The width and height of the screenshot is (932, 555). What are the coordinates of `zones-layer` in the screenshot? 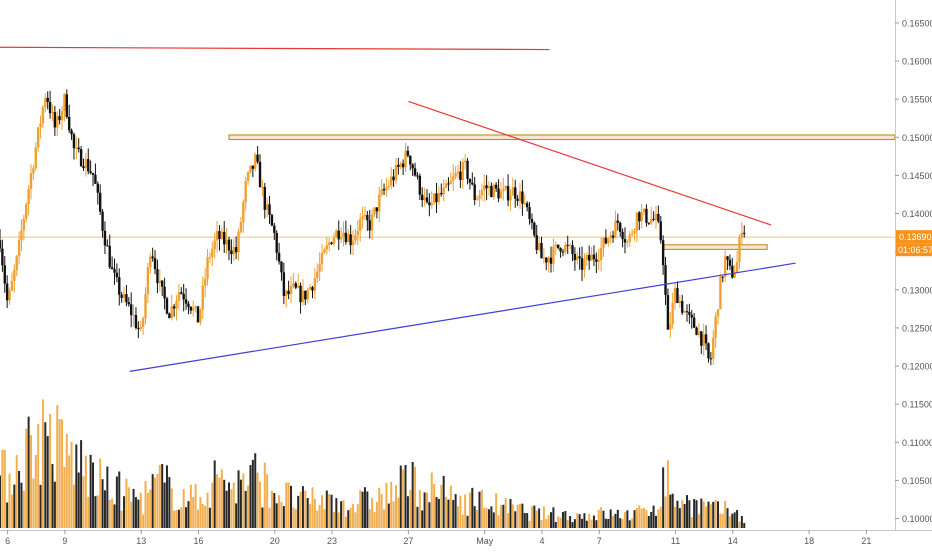 It's located at (562, 192).